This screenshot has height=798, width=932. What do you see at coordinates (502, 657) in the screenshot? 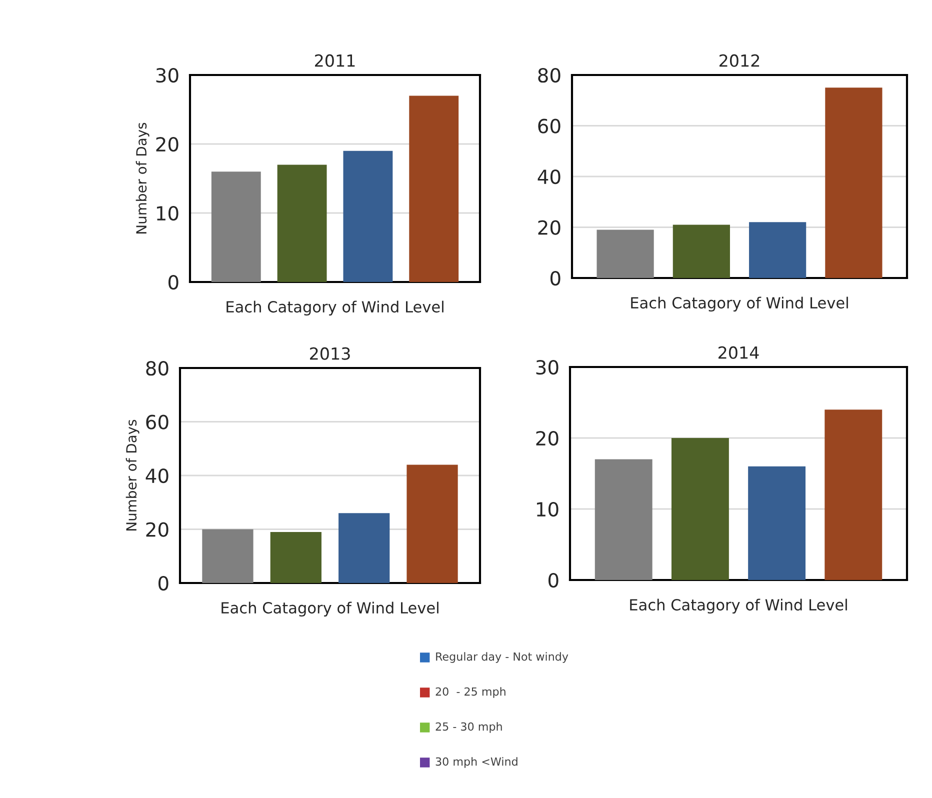
I see `category-label: Regular day - Not windy` at bounding box center [502, 657].